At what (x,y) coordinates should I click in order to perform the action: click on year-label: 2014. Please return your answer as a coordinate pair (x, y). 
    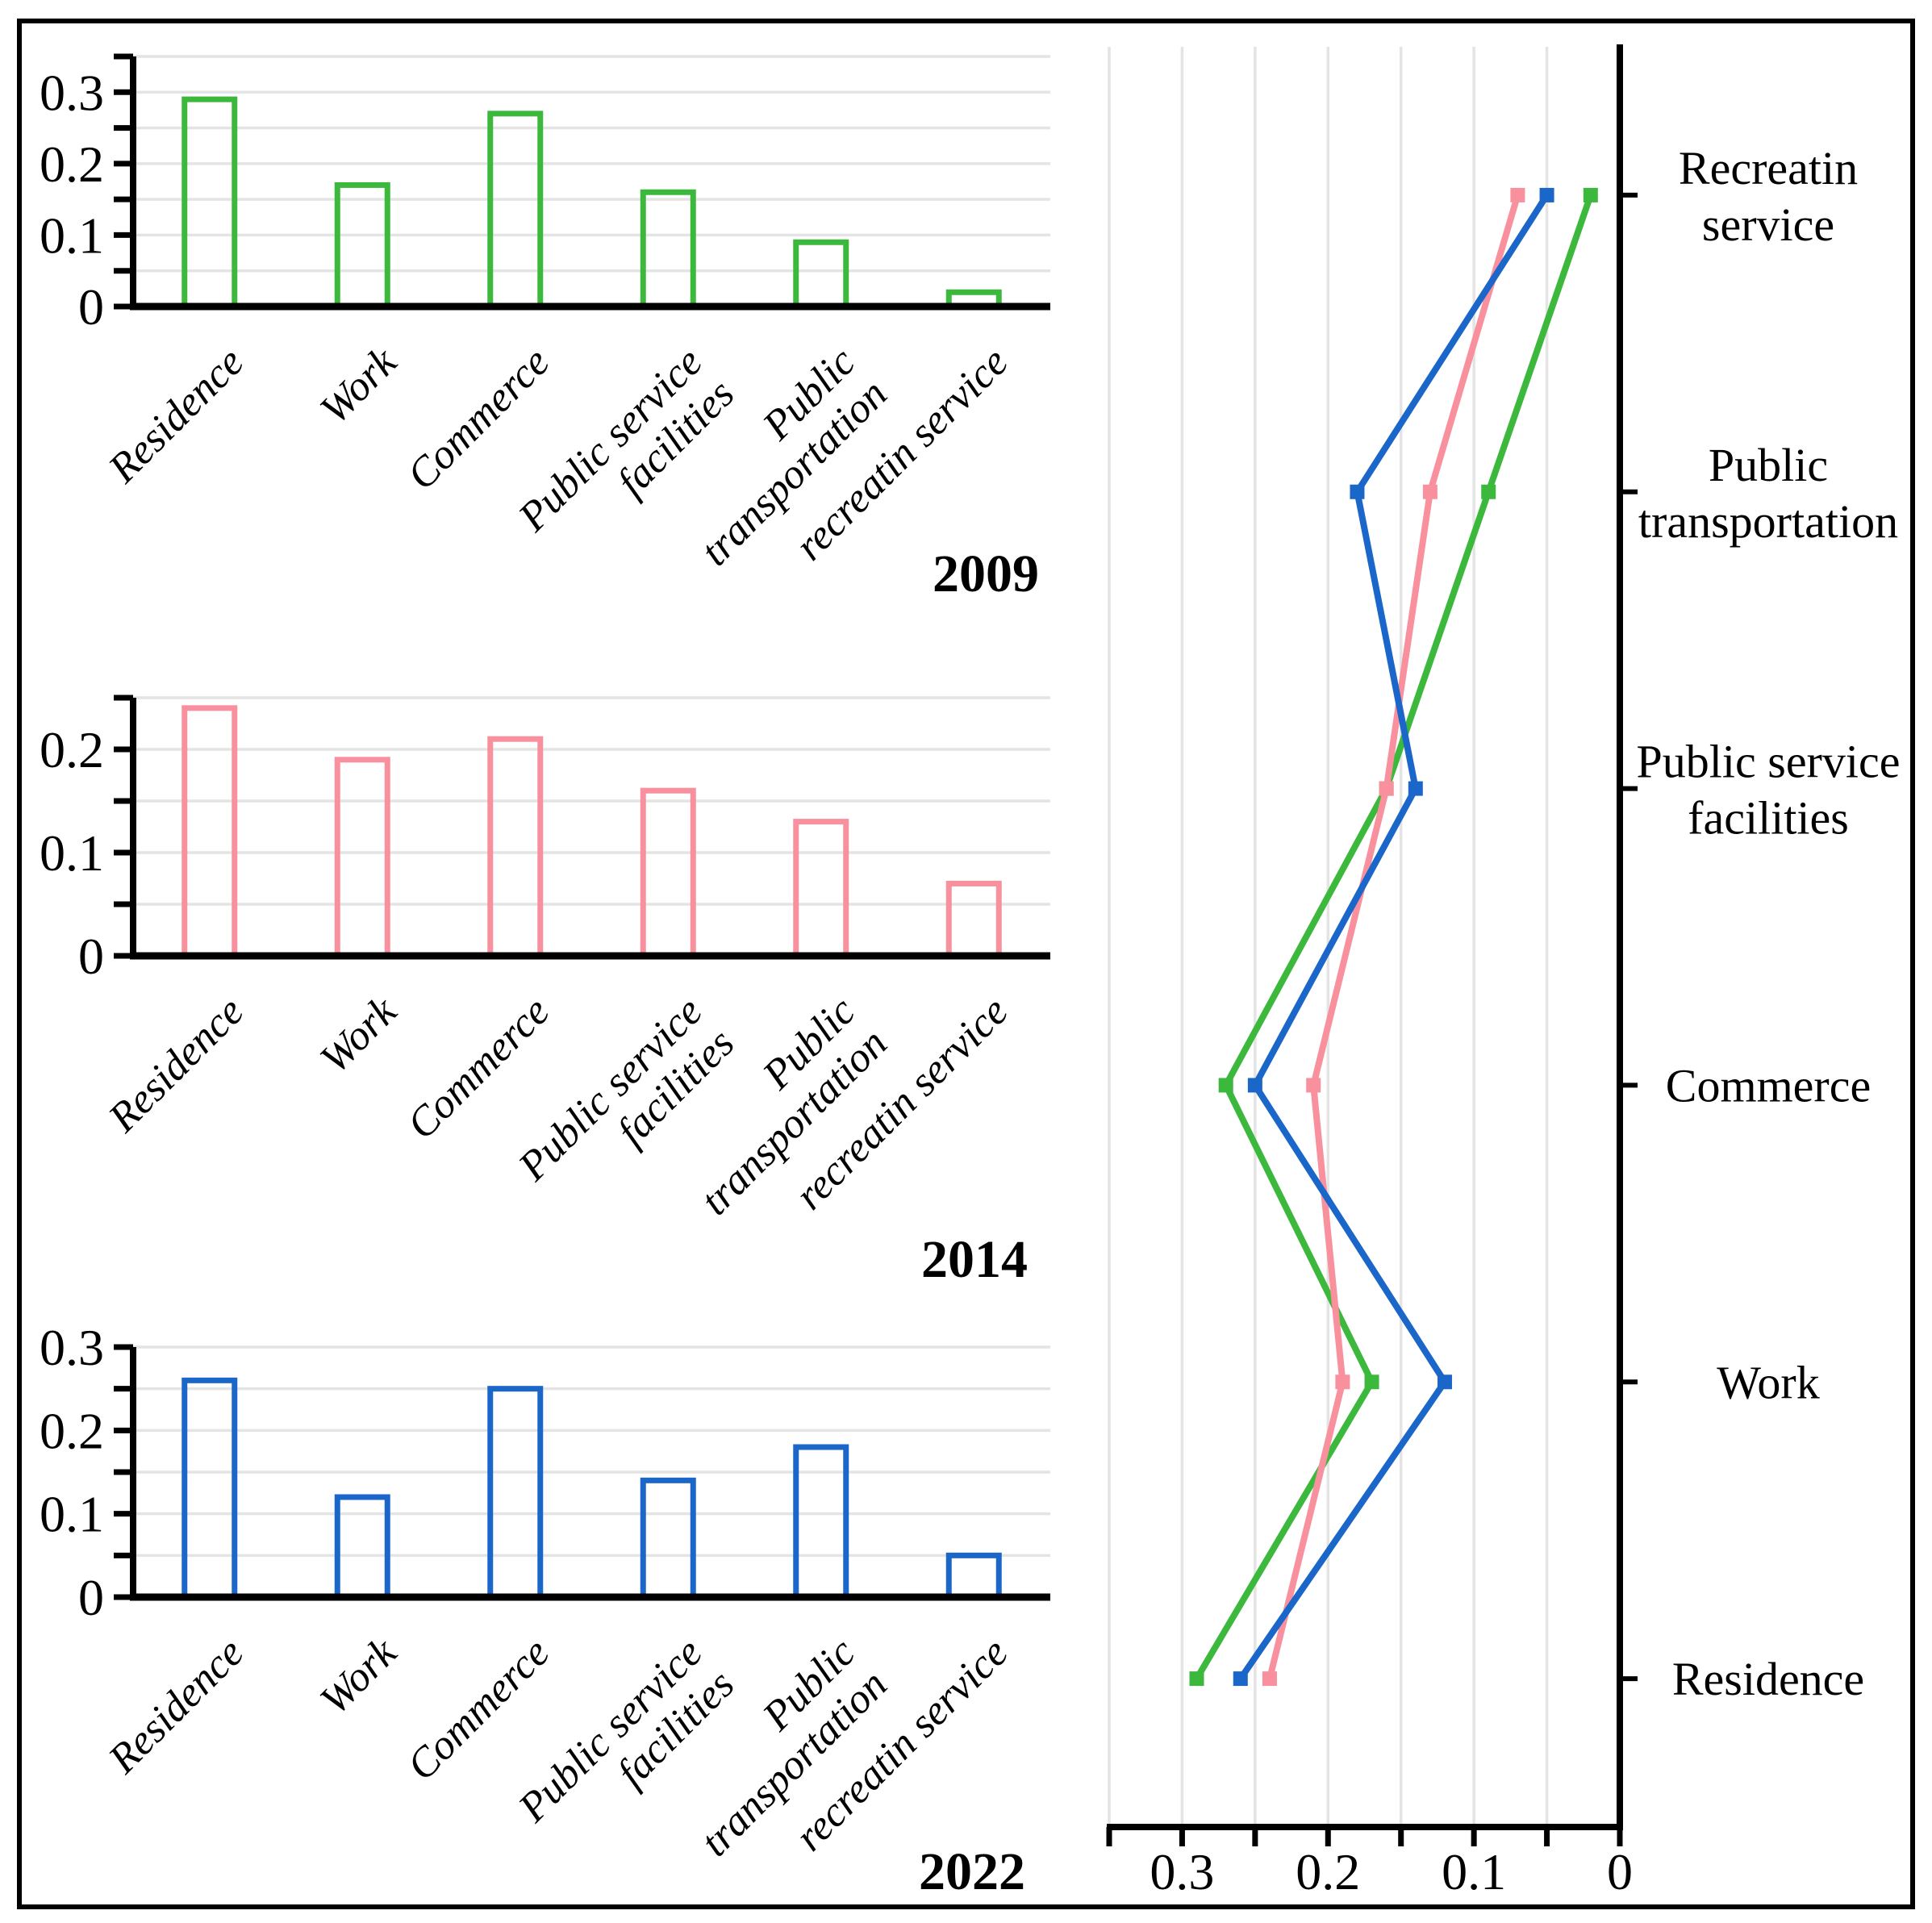
    Looking at the image, I should click on (974, 1259).